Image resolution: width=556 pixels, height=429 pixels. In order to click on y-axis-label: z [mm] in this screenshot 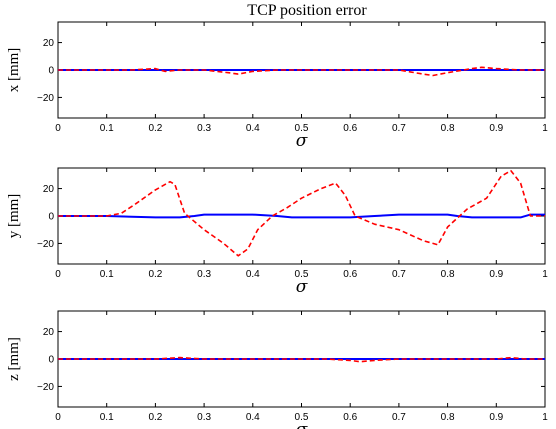, I will do `click(14, 359)`.